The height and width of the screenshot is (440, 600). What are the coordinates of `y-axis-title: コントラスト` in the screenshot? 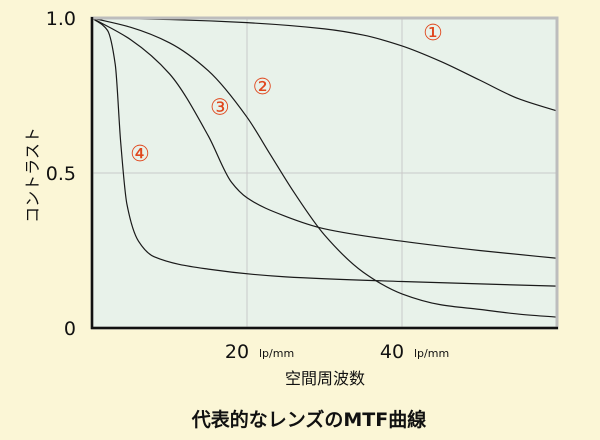 It's located at (32, 175).